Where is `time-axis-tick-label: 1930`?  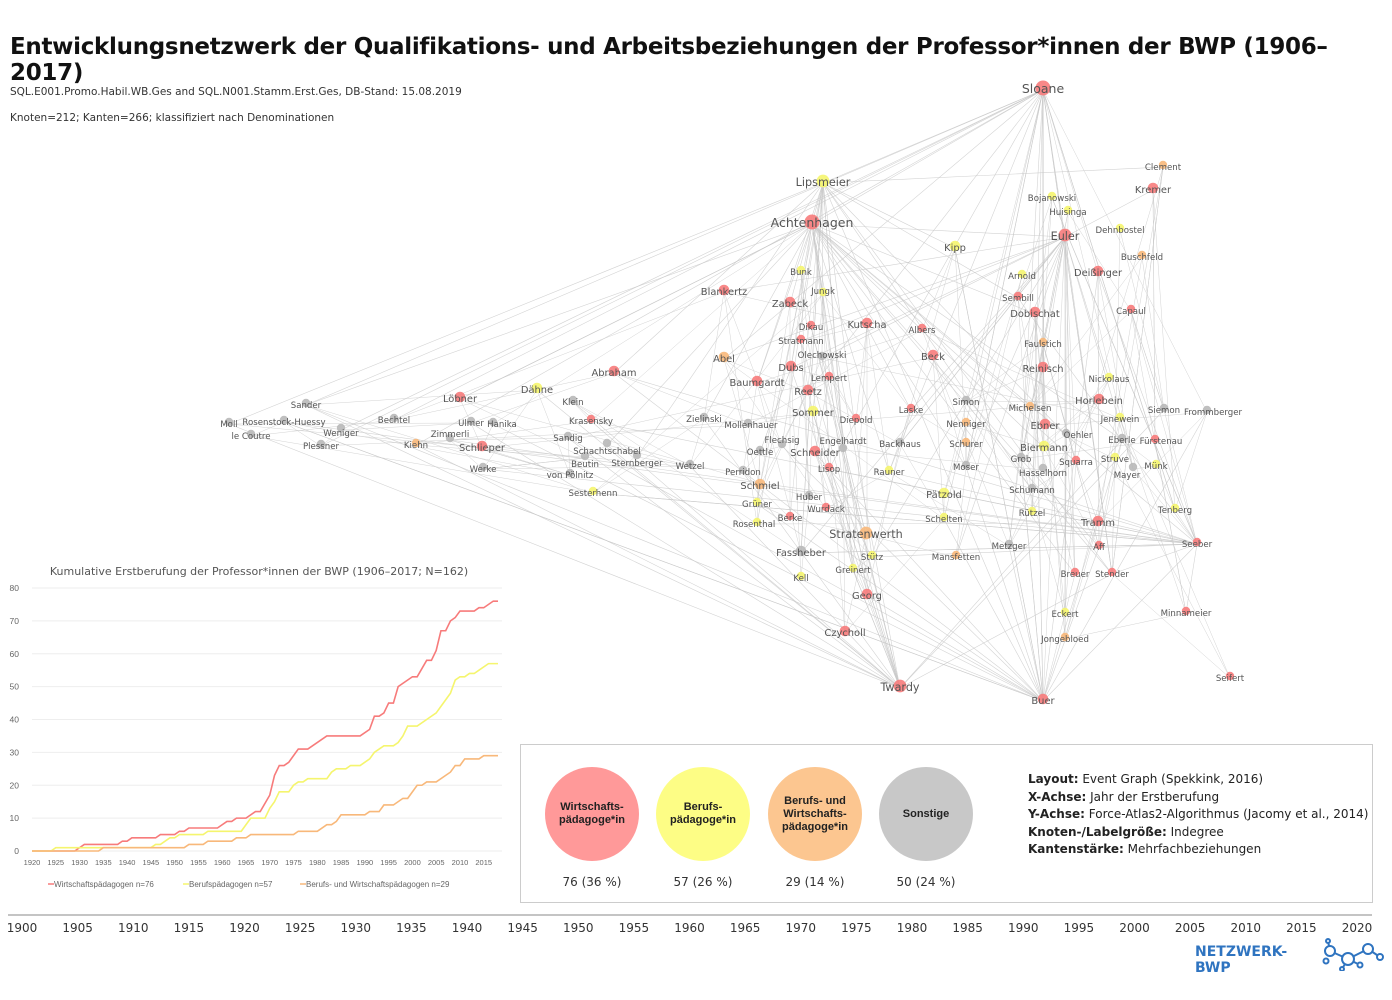 time-axis-tick-label: 1930 is located at coordinates (355, 928).